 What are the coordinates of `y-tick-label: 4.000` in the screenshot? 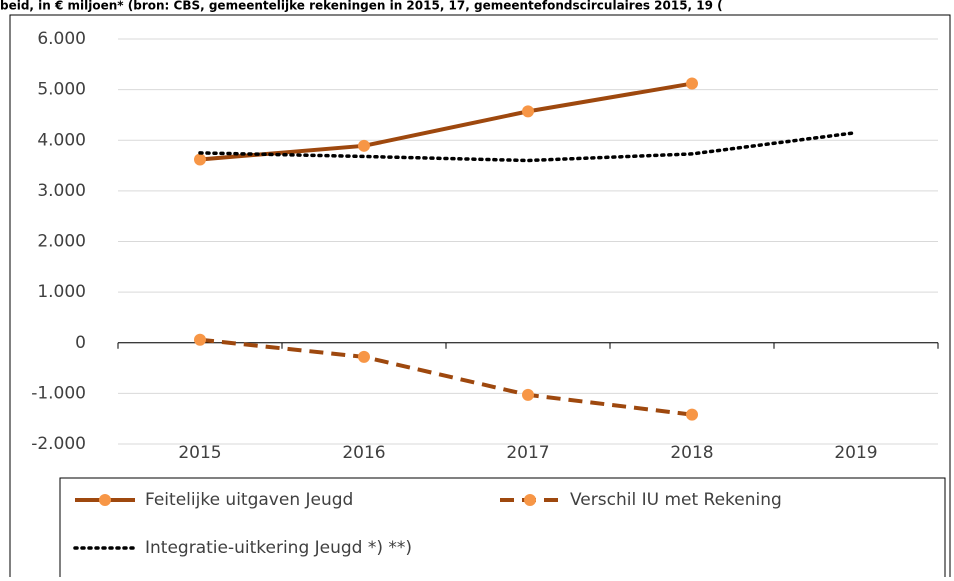 It's located at (61, 140).